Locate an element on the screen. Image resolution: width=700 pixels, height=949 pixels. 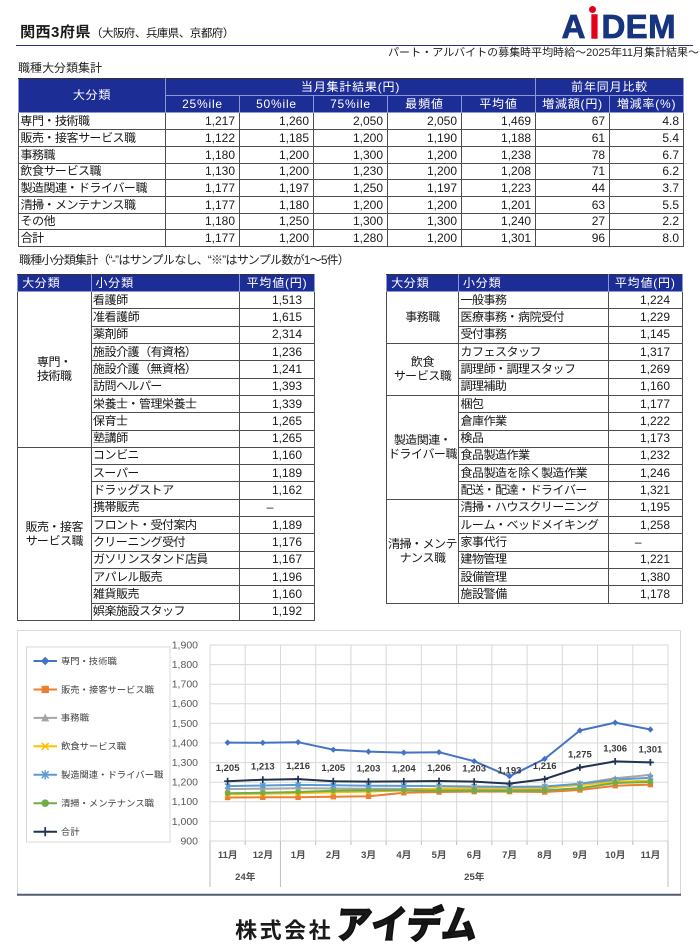
svg-text: 製造関連・ドライバー職 is located at coordinates (112, 775).